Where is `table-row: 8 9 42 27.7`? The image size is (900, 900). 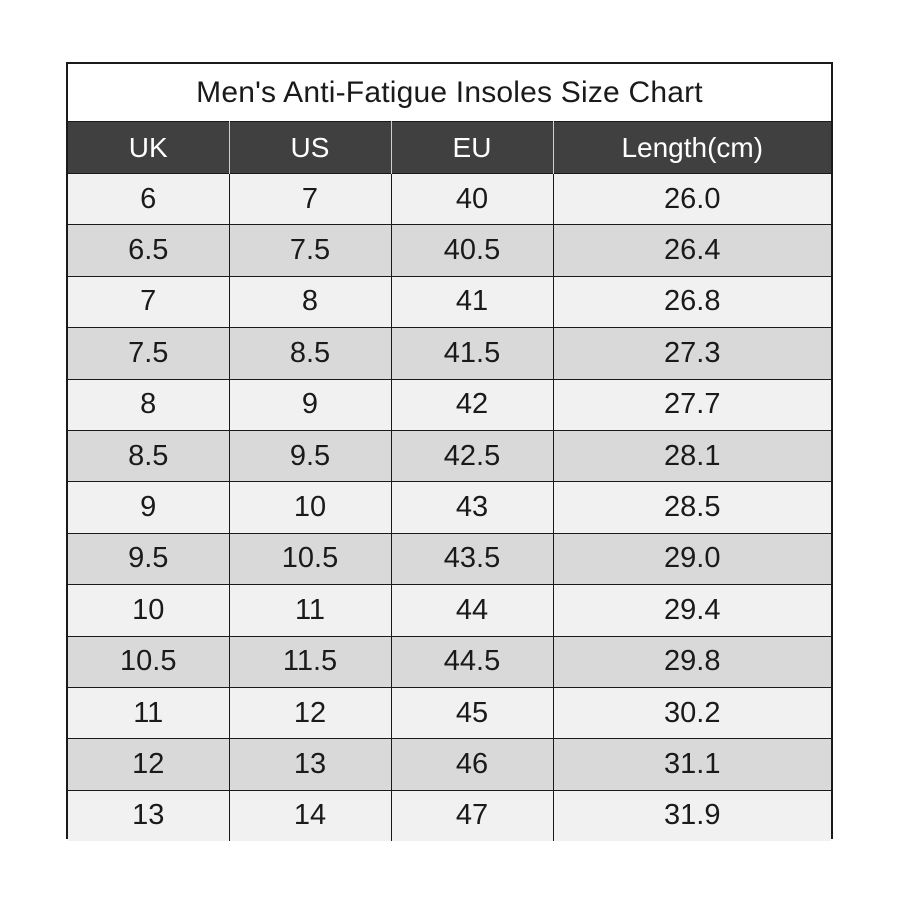
table-row: 8 9 42 27.7 is located at coordinates (449, 404).